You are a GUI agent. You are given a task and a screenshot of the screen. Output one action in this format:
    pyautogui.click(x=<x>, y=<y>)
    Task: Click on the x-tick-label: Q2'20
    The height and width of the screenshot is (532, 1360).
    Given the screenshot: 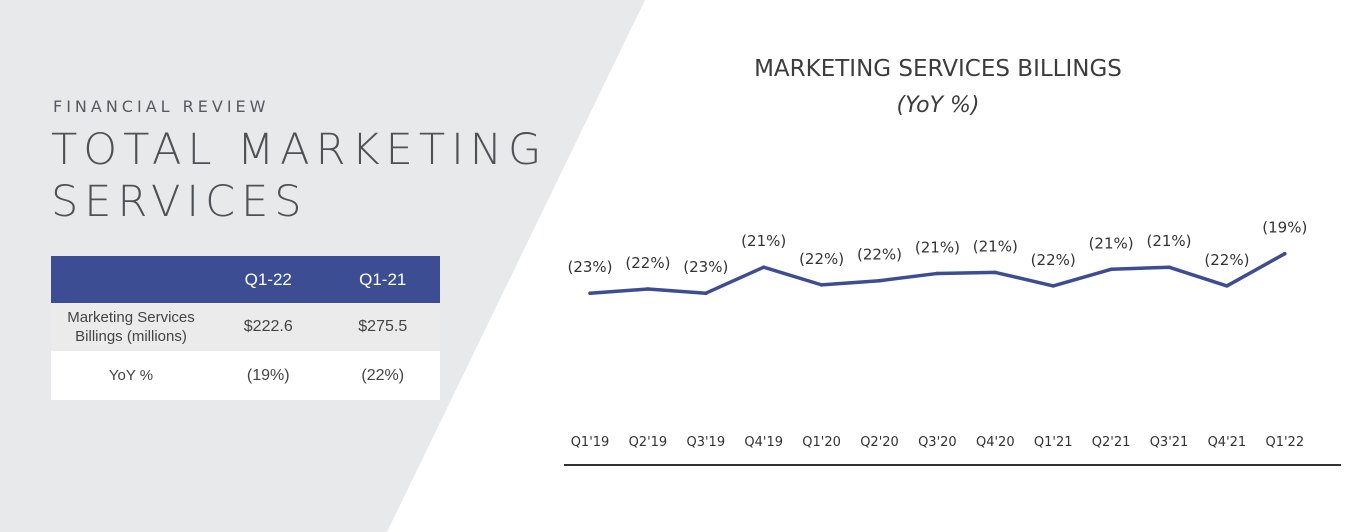 What is the action you would take?
    pyautogui.click(x=879, y=442)
    